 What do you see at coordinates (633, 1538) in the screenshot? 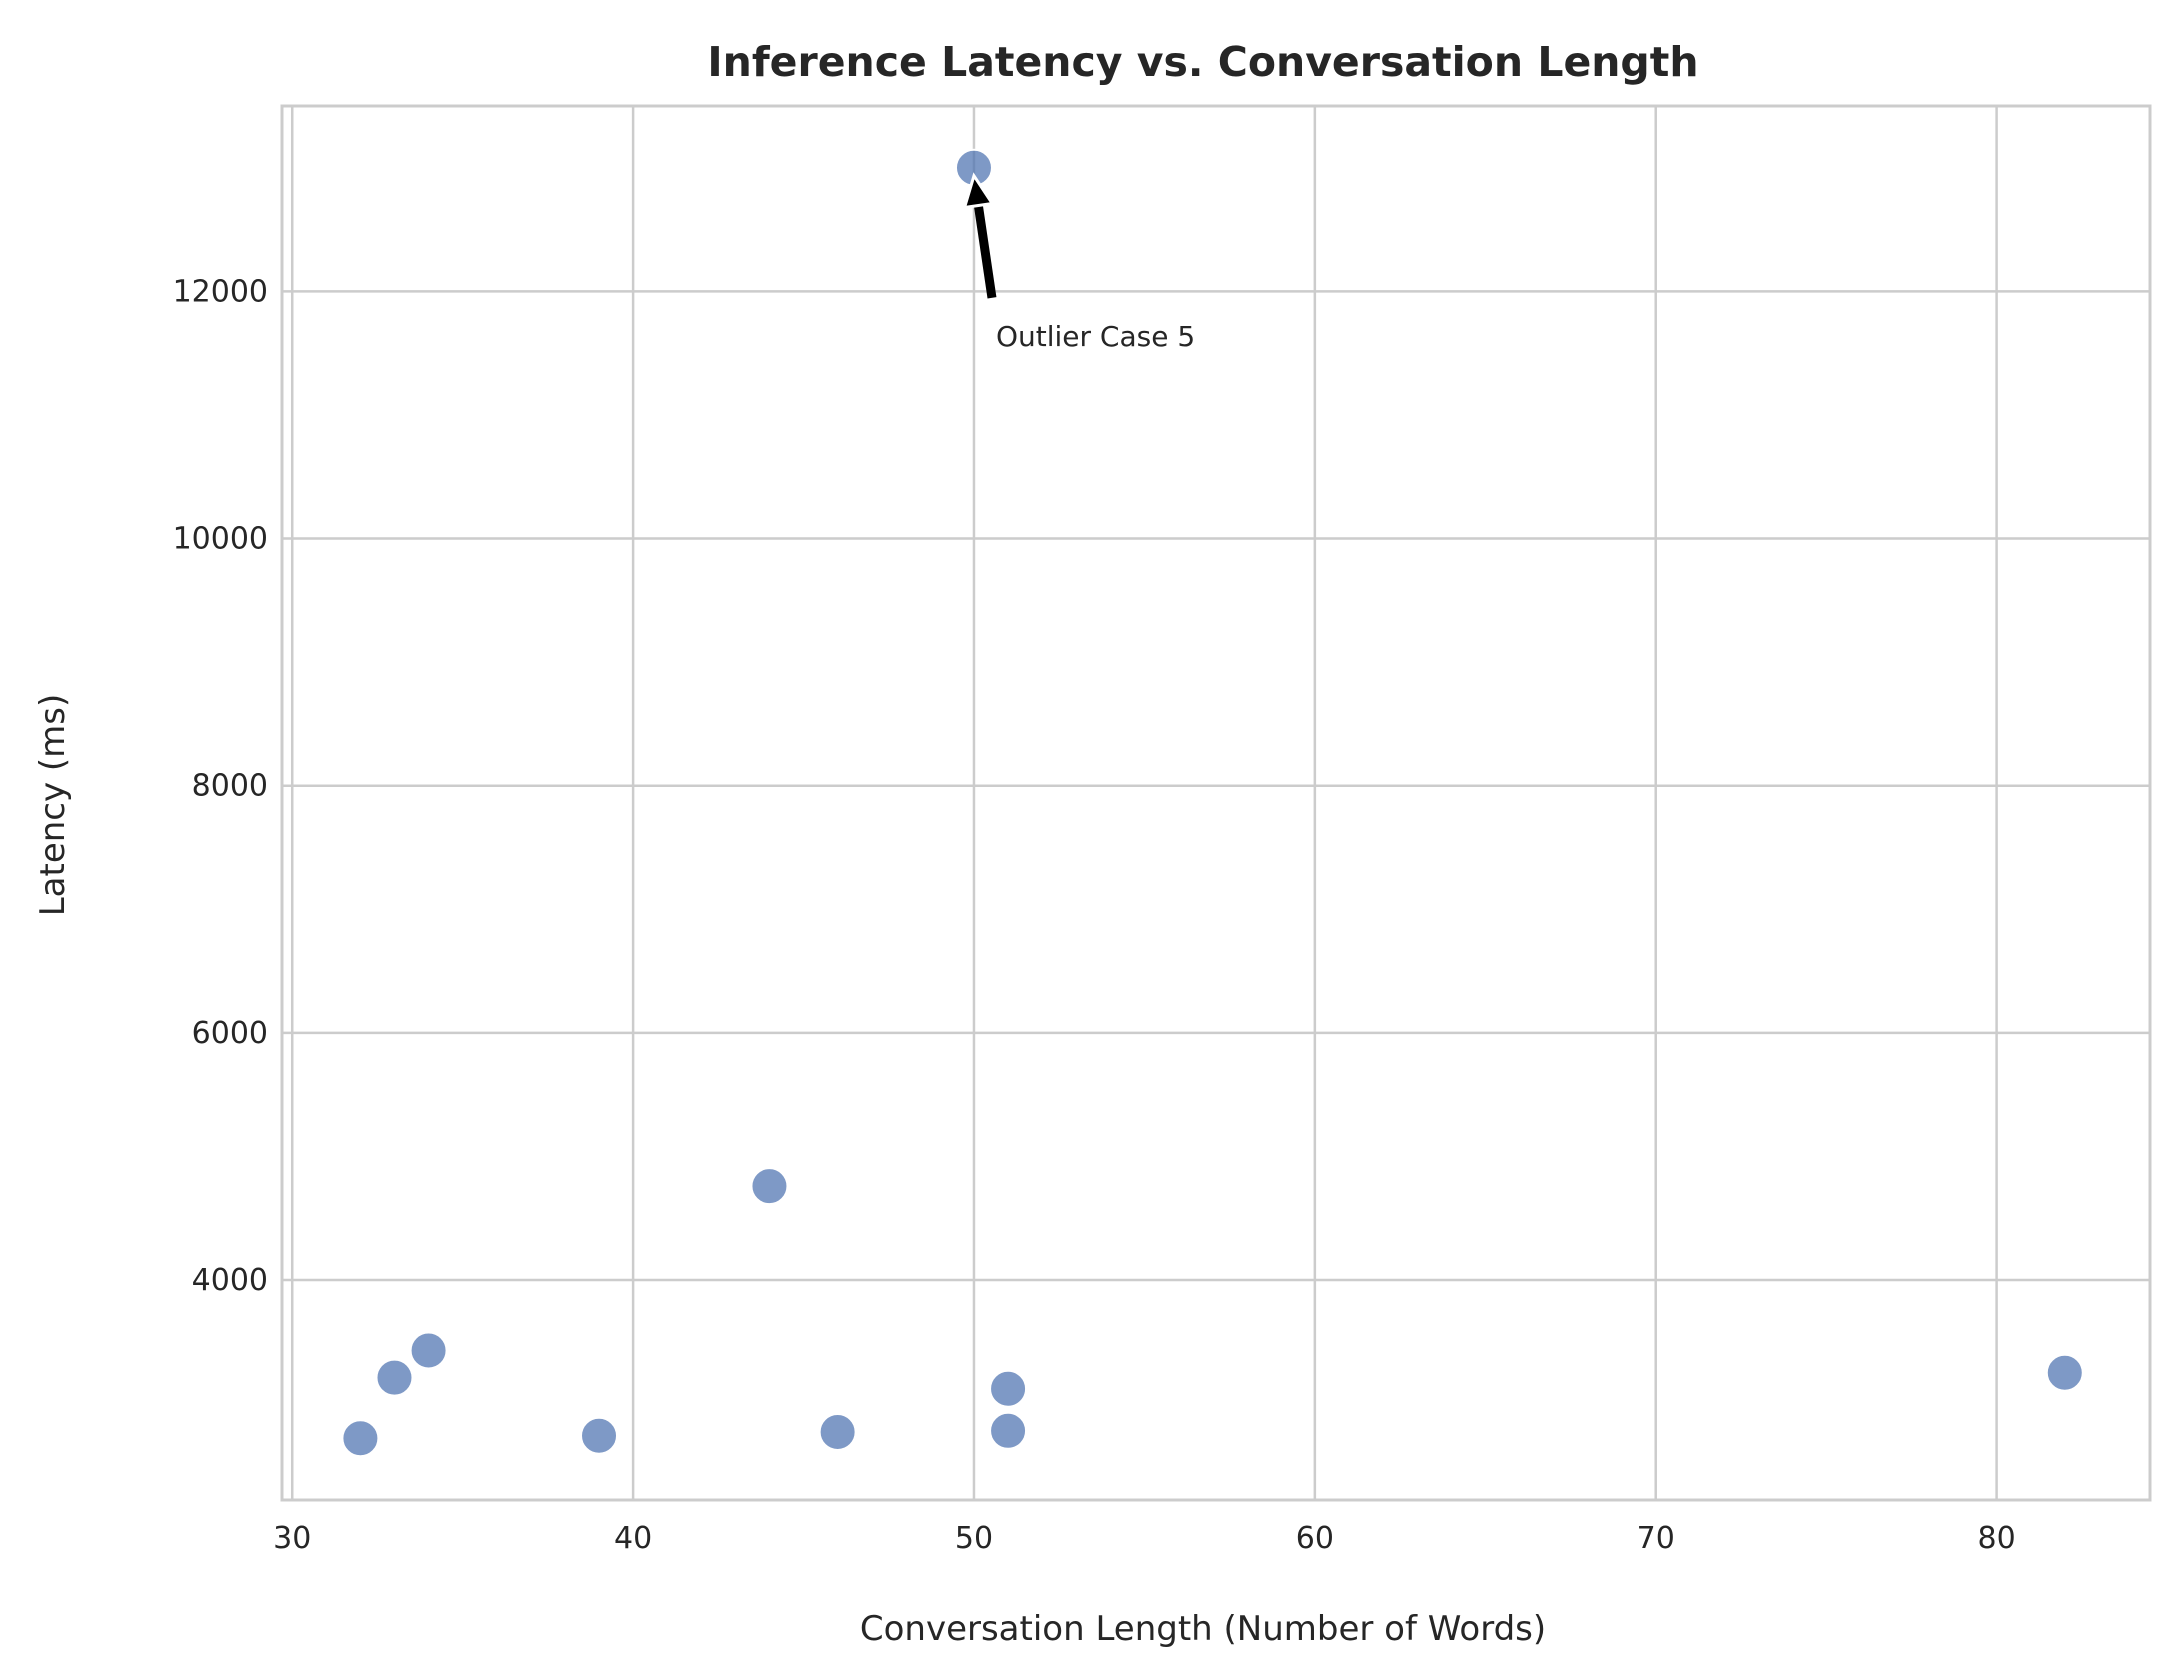
I see `x-tick-label: 40` at bounding box center [633, 1538].